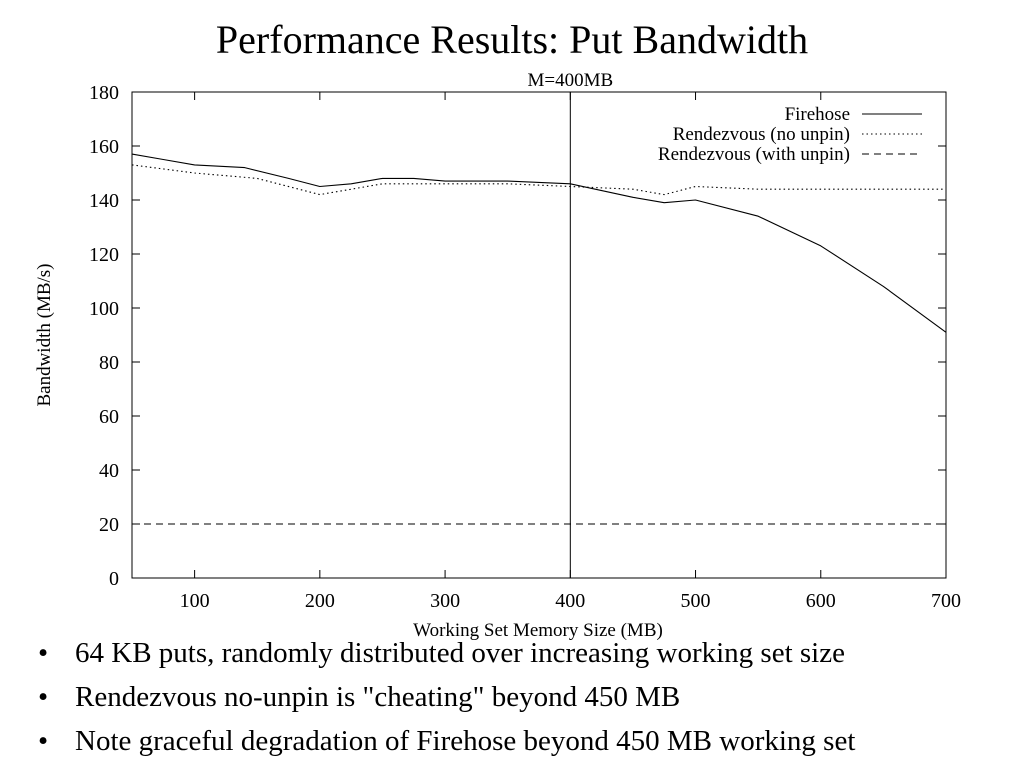 The height and width of the screenshot is (768, 1024). What do you see at coordinates (195, 601) in the screenshot?
I see `x-tick-label: 100` at bounding box center [195, 601].